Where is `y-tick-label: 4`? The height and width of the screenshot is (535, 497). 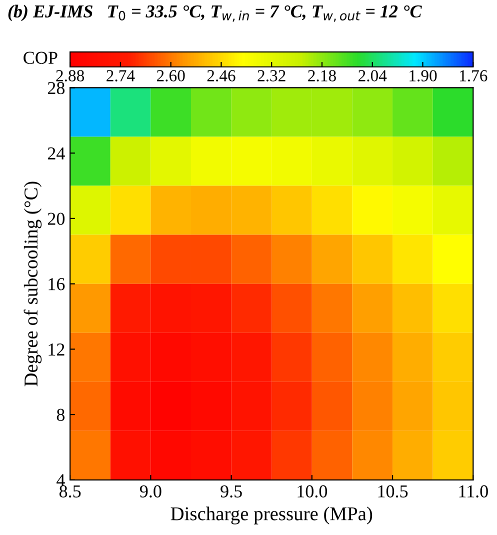
y-tick-label: 4 is located at coordinates (60, 480).